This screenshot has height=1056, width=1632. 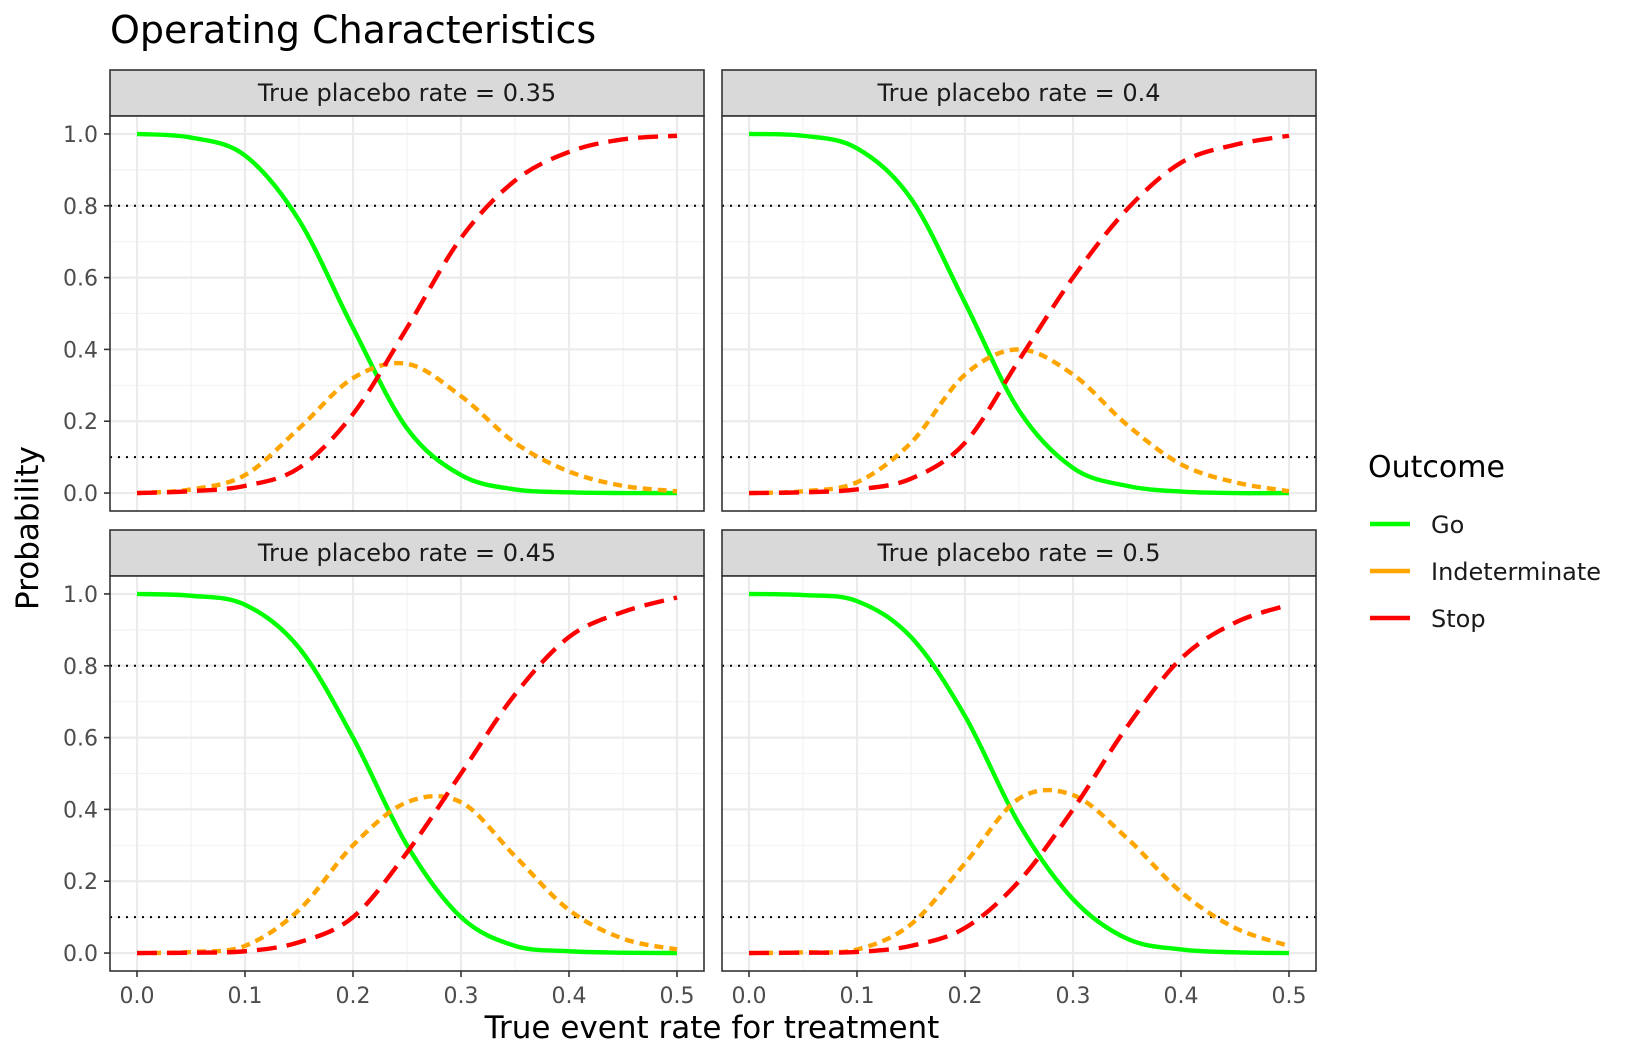 What do you see at coordinates (1458, 619) in the screenshot?
I see `legend-label: Stop` at bounding box center [1458, 619].